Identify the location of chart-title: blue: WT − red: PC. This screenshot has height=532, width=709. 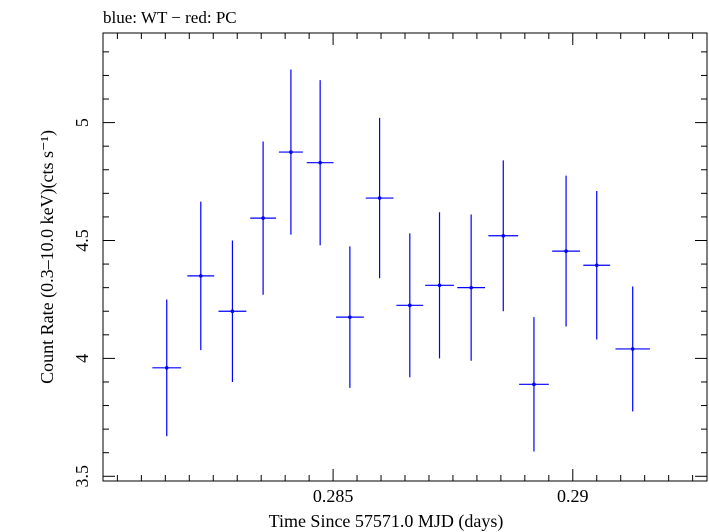
(170, 17).